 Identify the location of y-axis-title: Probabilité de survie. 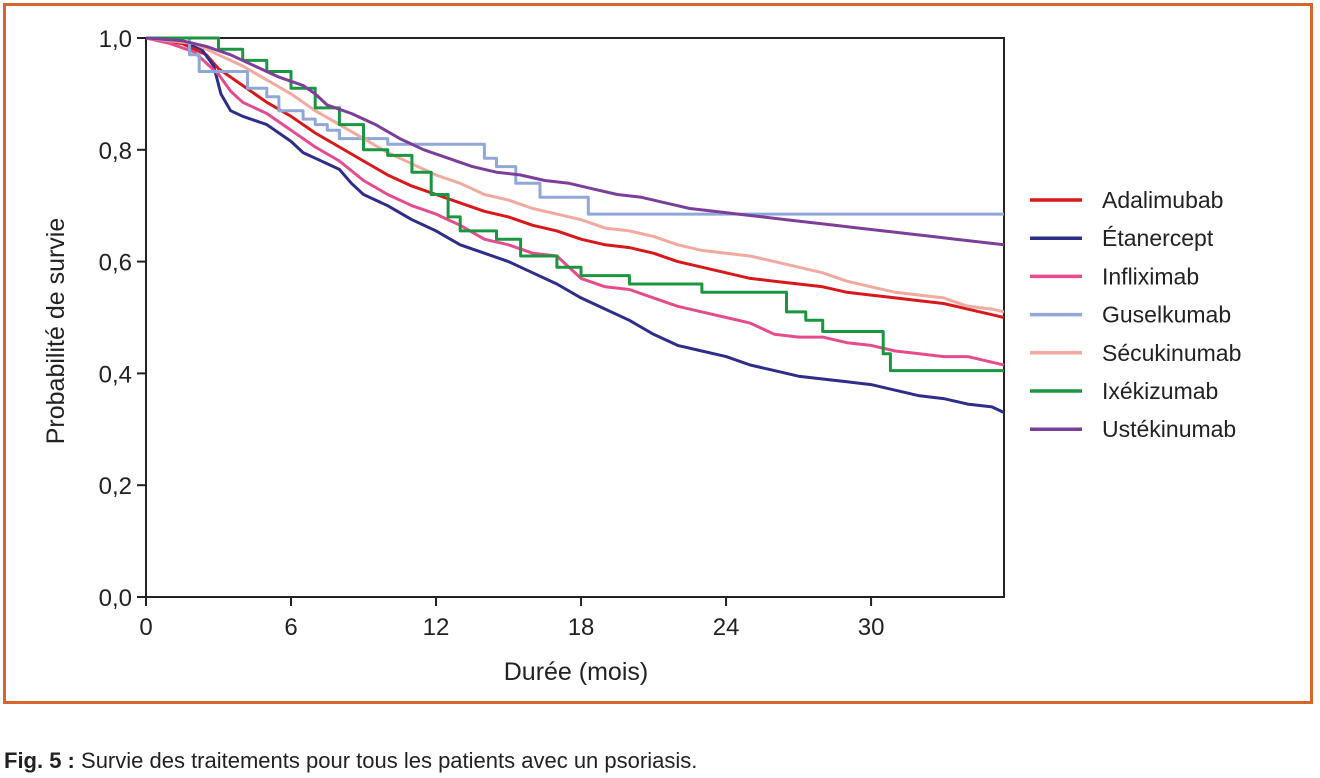
(56, 331).